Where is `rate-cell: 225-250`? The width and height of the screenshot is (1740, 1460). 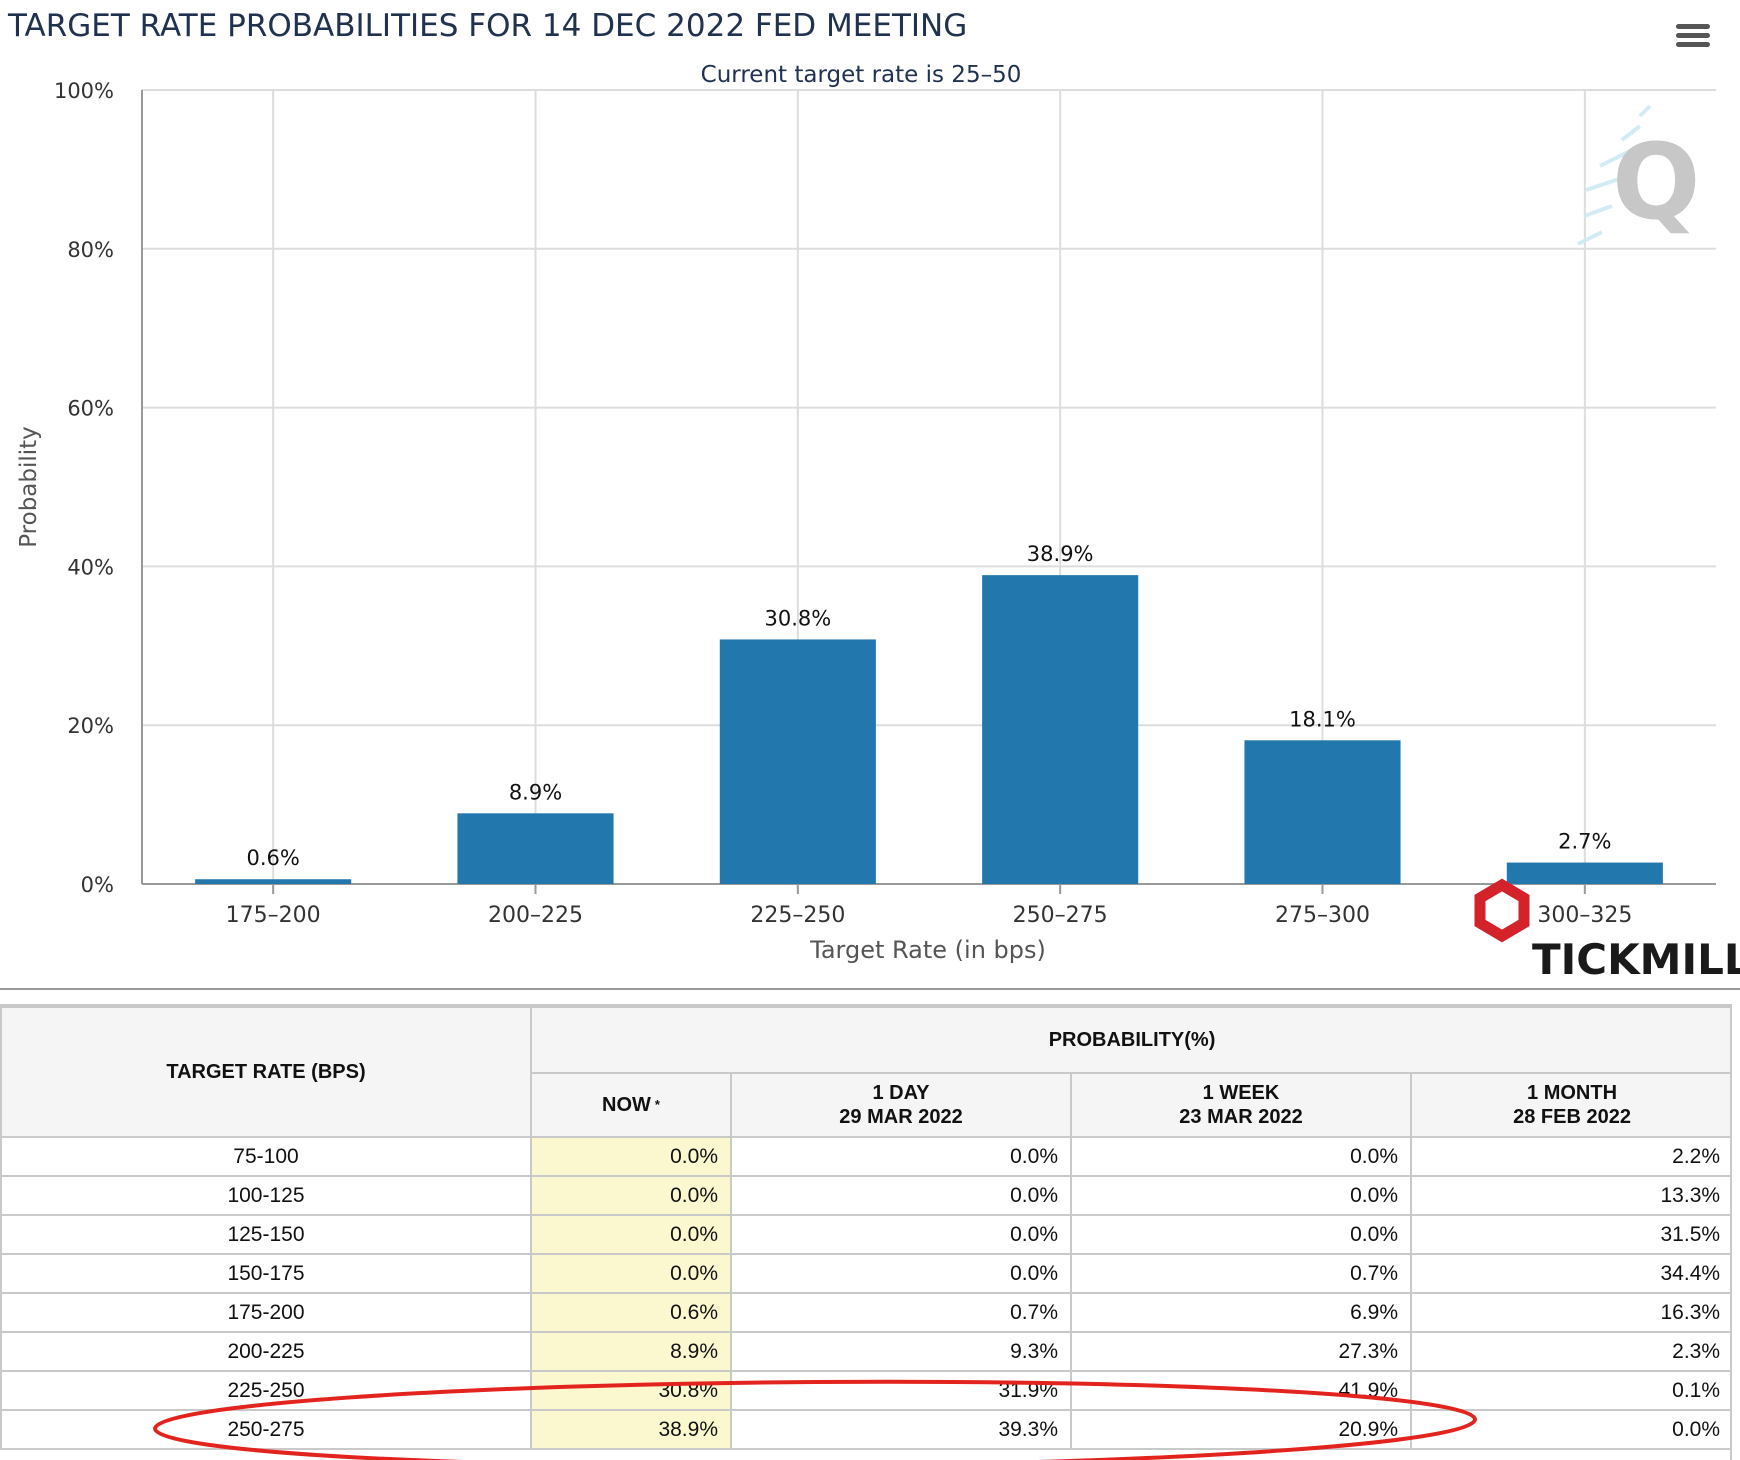 rate-cell: 225-250 is located at coordinates (266, 1390).